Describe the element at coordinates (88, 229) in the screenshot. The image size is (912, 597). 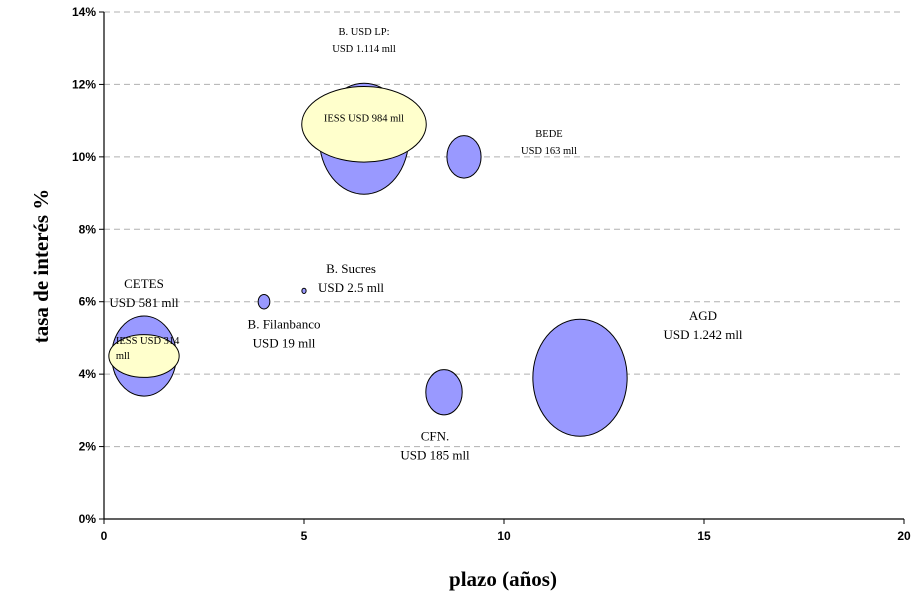
I see `y-tick-label: 8%` at that location.